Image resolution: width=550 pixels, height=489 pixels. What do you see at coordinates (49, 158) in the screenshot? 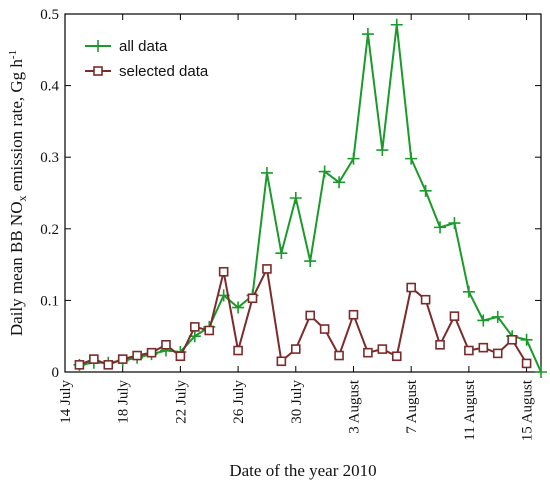
I see `y-tick-label: 0.3` at bounding box center [49, 158].